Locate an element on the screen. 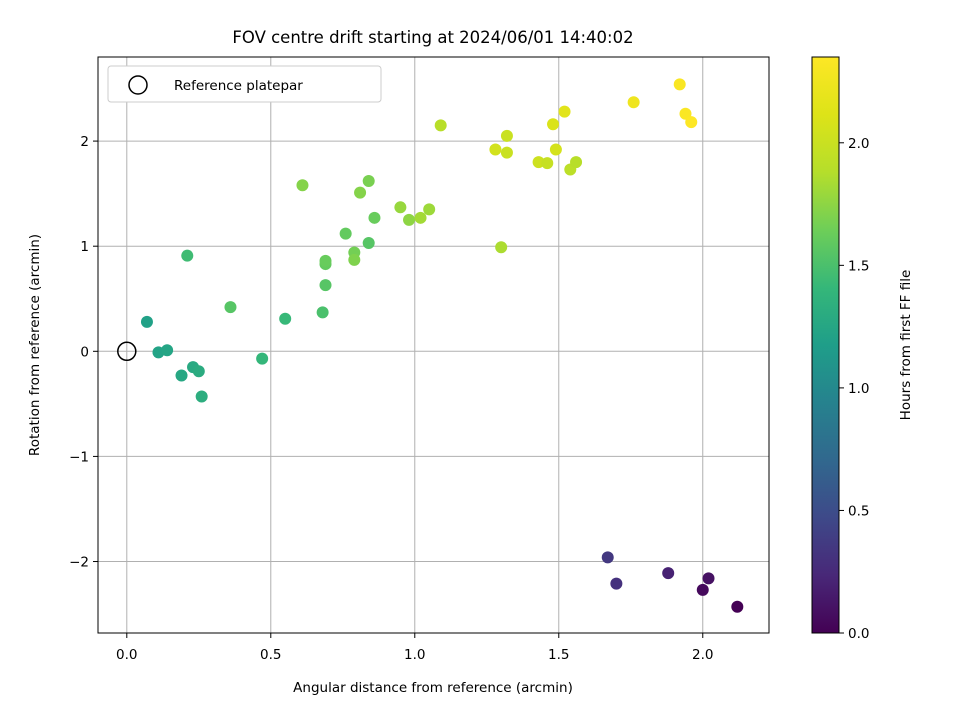 This screenshot has height=720, width=960. y-tick-label: 0 is located at coordinates (84, 352).